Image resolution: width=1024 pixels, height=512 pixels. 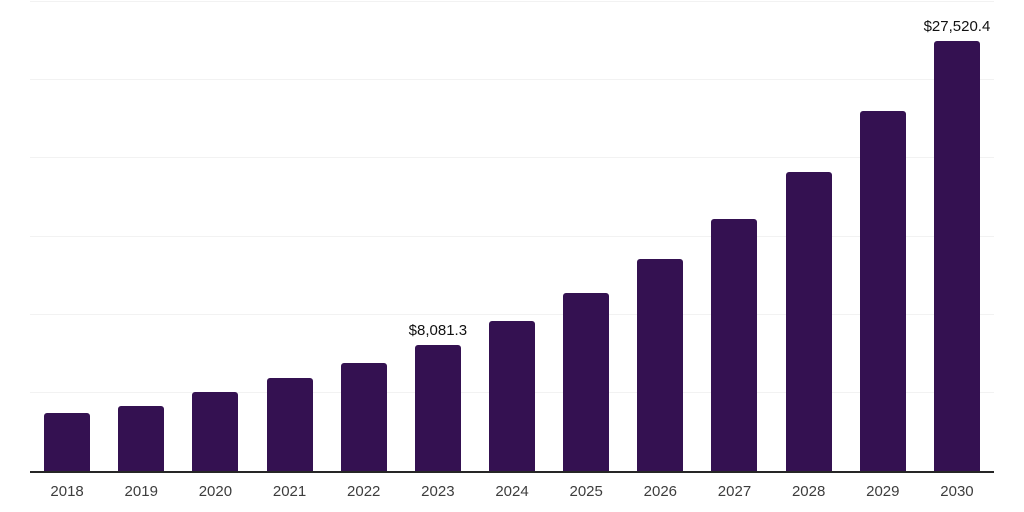 I want to click on x-tick-2024: 2024, so click(x=512, y=491).